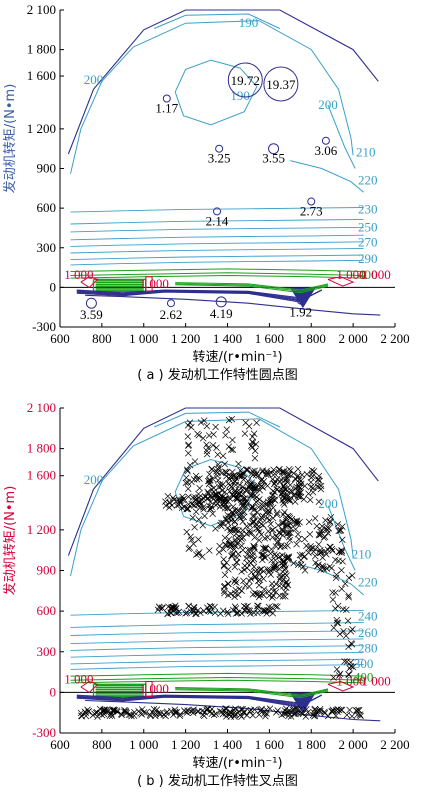 The width and height of the screenshot is (425, 800). I want to click on data-point-label: 3.59, so click(91, 314).